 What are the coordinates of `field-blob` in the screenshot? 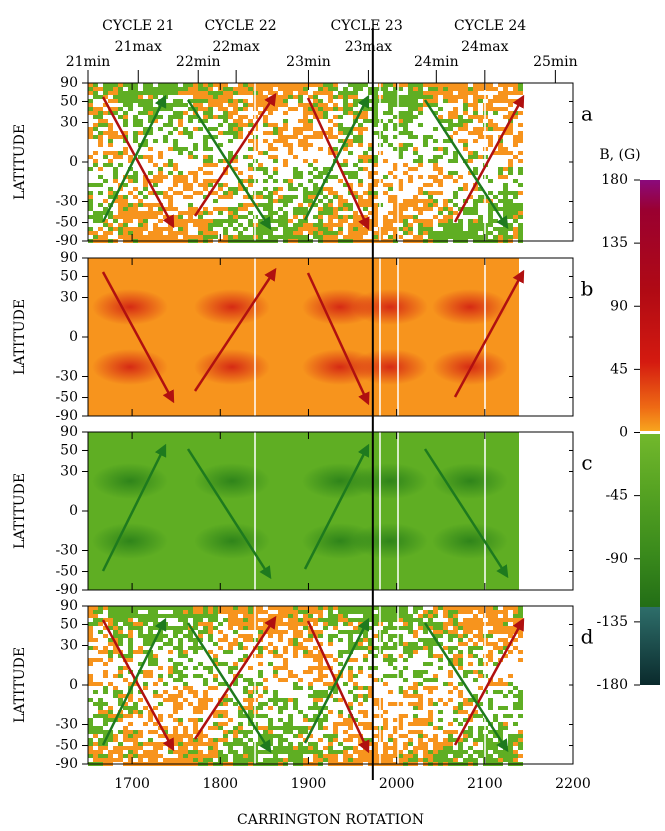 It's located at (130, 541).